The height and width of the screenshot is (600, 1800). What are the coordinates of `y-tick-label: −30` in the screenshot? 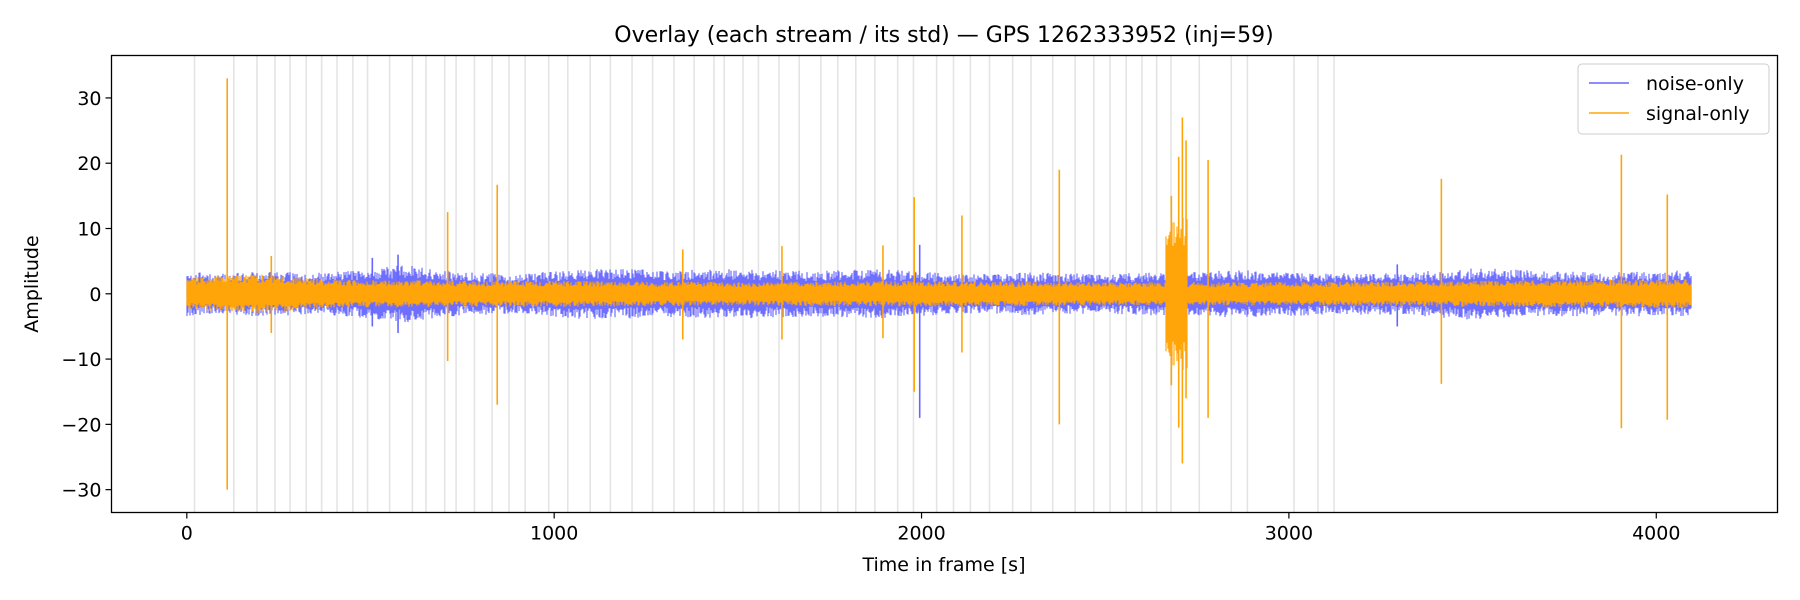 It's located at (81, 491).